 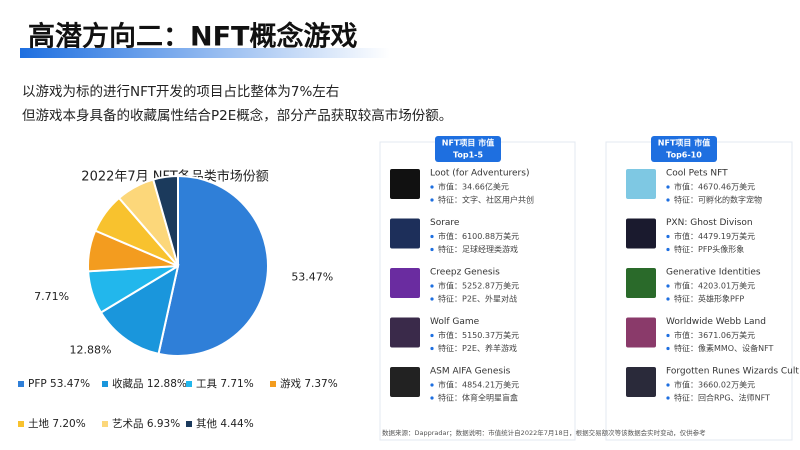 I want to click on legend-value: 7.20%, so click(x=68, y=424).